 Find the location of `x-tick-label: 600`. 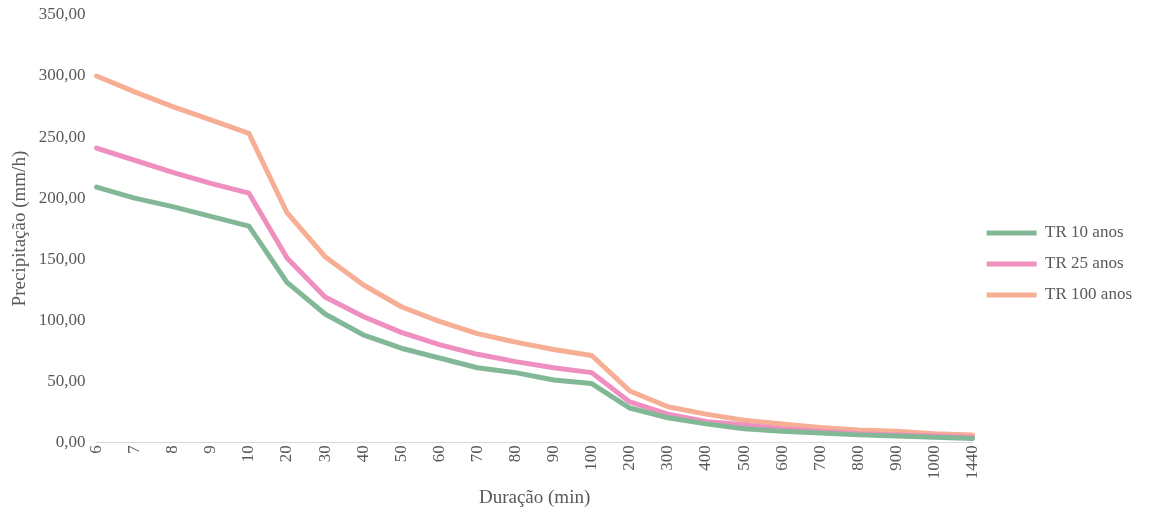

x-tick-label: 600 is located at coordinates (781, 458).